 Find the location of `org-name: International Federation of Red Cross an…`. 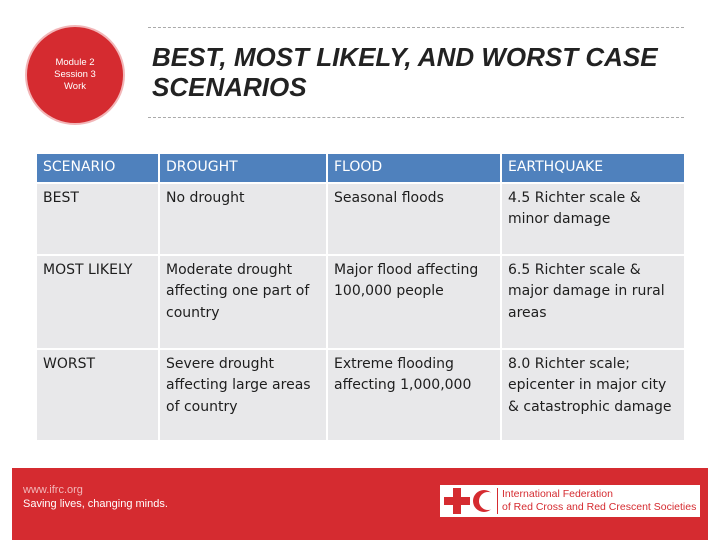

org-name: International Federation of Red Cross an… is located at coordinates (599, 501).